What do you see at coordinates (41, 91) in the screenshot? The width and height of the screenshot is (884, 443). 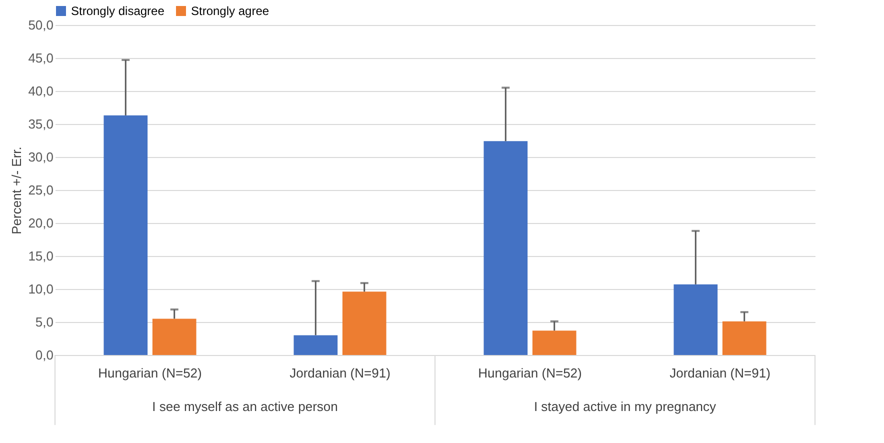 I see `y-tick-label: 40,0` at bounding box center [41, 91].